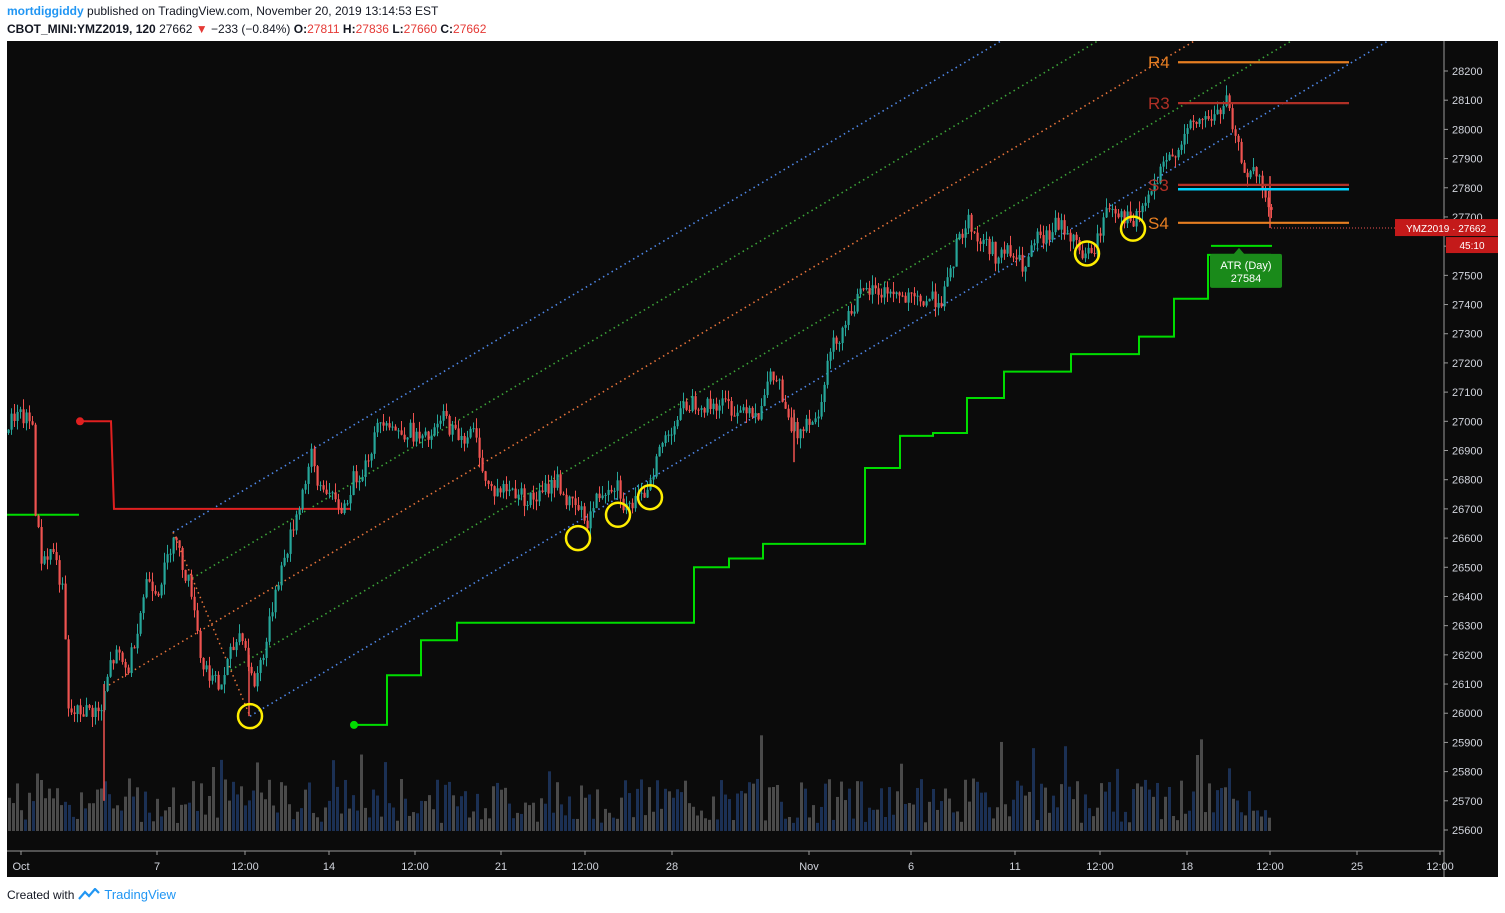 This screenshot has height=913, width=1505. Describe the element at coordinates (45, 11) in the screenshot. I see `author-name: mortdiggiddy` at that location.